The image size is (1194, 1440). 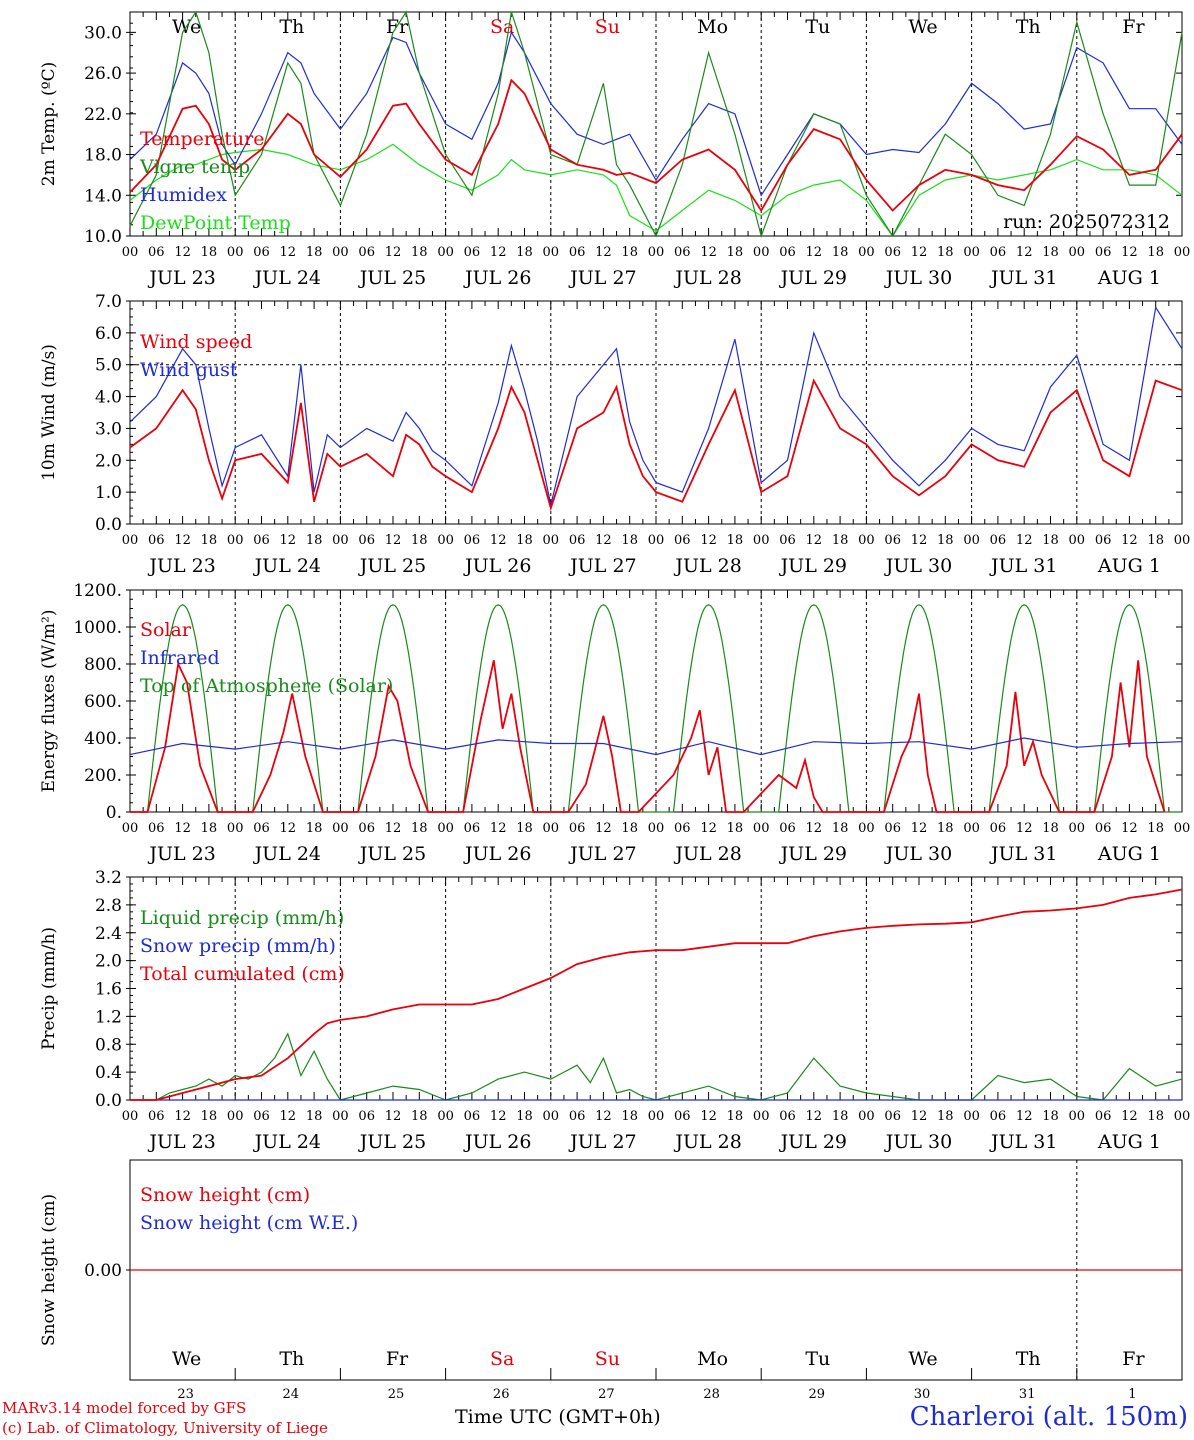 What do you see at coordinates (108, 366) in the screenshot?
I see `y-tick-label: 5.0` at bounding box center [108, 366].